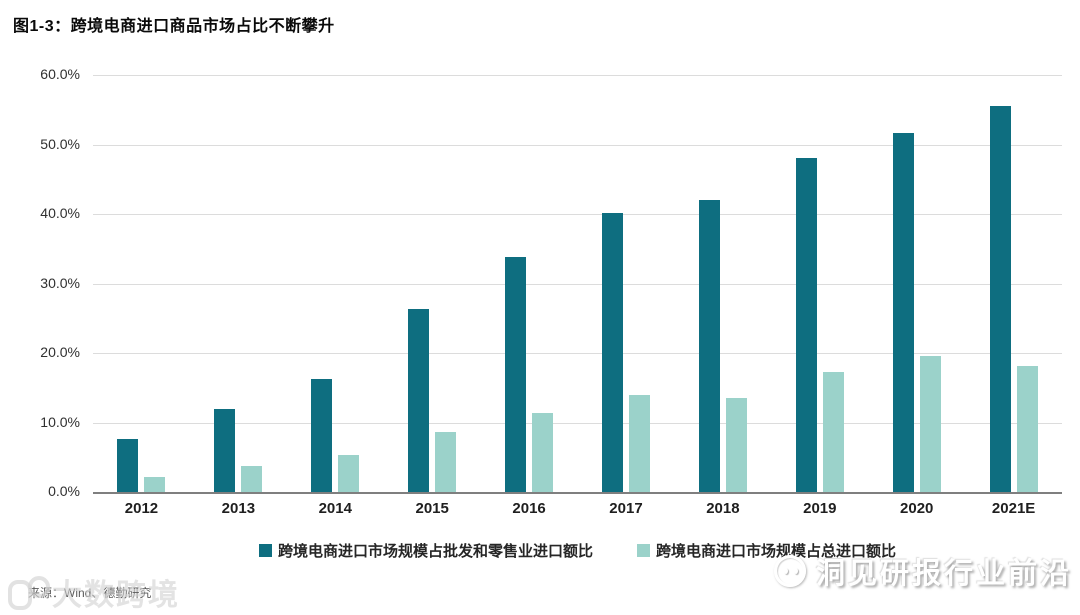  I want to click on bar-group-2019, so click(819, 283).